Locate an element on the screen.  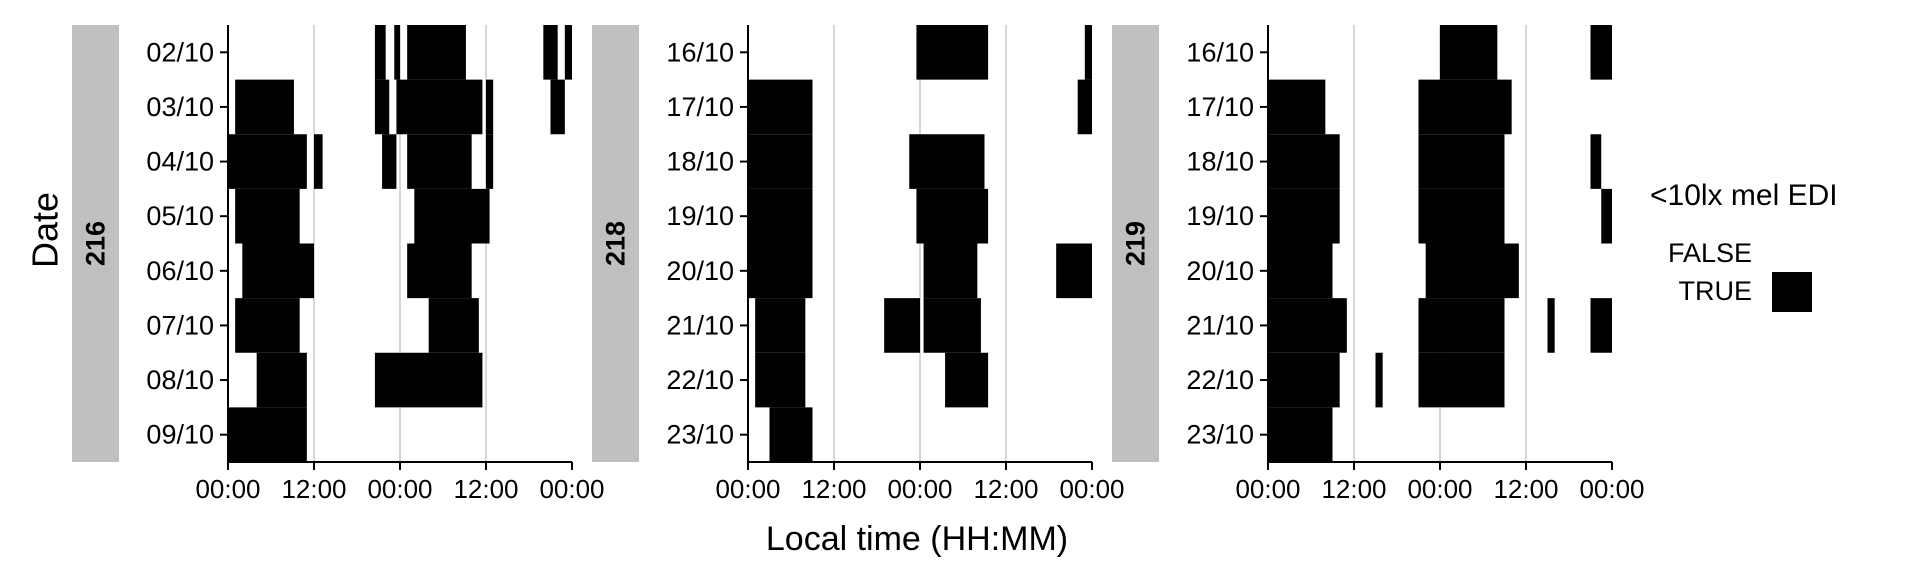
legend-key-false is located at coordinates (1792, 254).